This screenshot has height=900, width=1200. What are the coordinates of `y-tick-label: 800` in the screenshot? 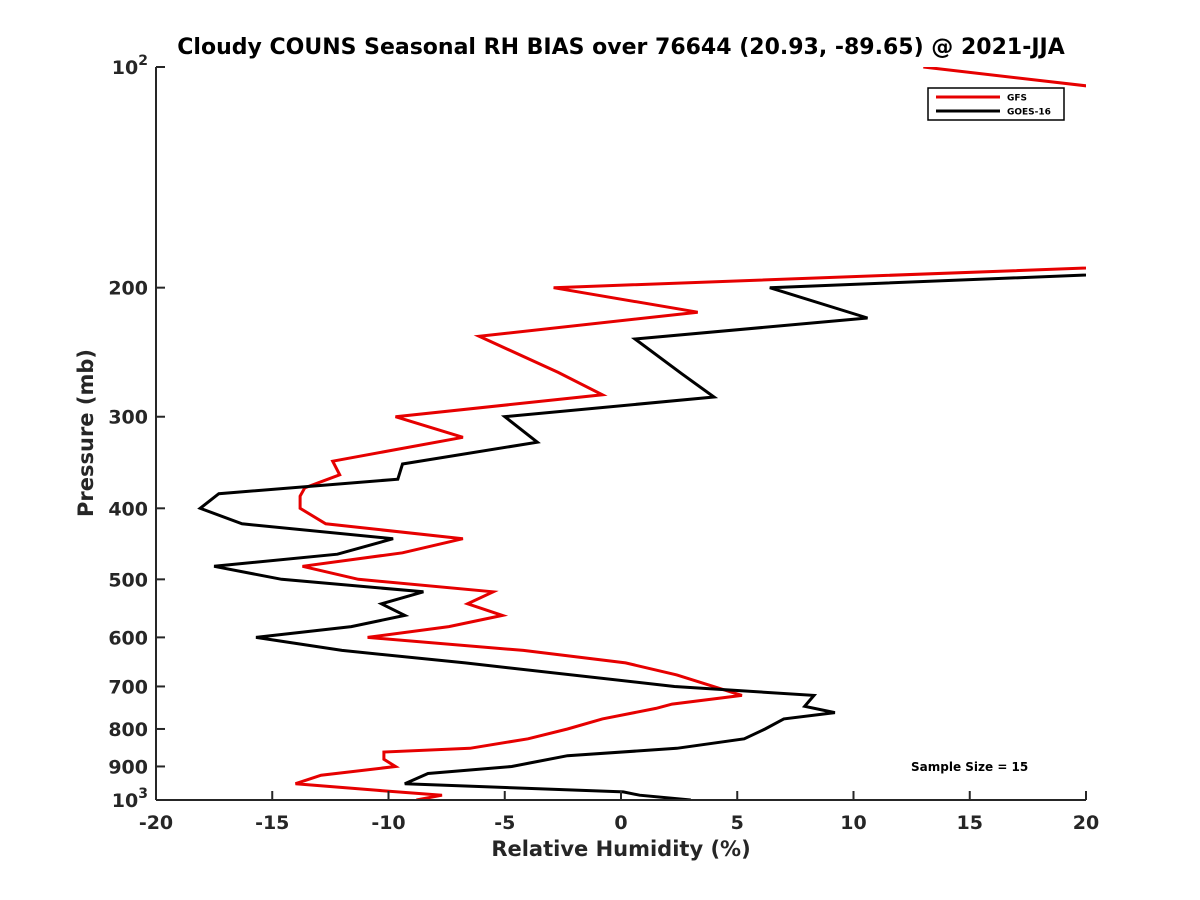 It's located at (128, 730).